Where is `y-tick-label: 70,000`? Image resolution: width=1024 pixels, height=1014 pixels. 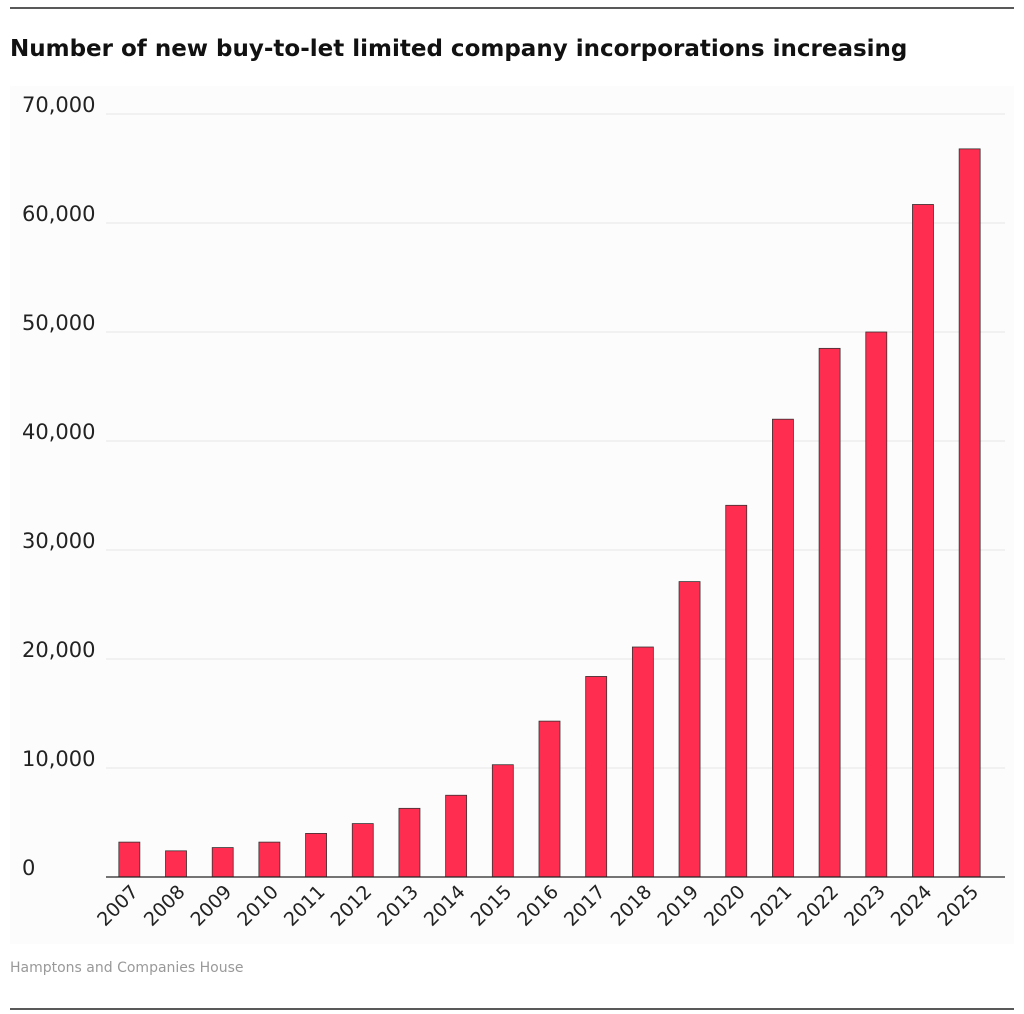
y-tick-label: 70,000 is located at coordinates (58, 105).